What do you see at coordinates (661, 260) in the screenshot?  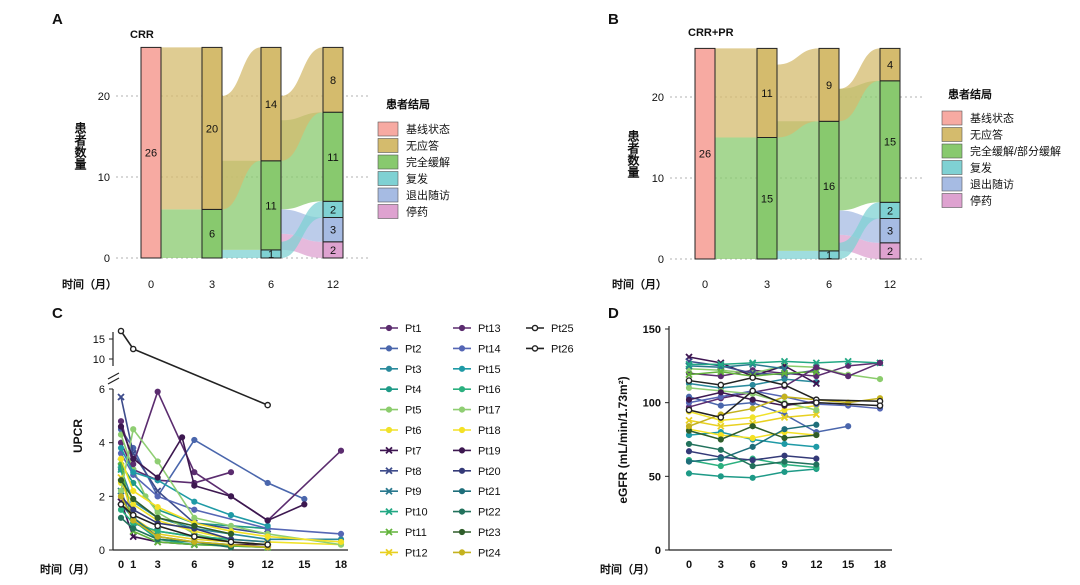 I see `y-tick-label: 0` at bounding box center [661, 260].